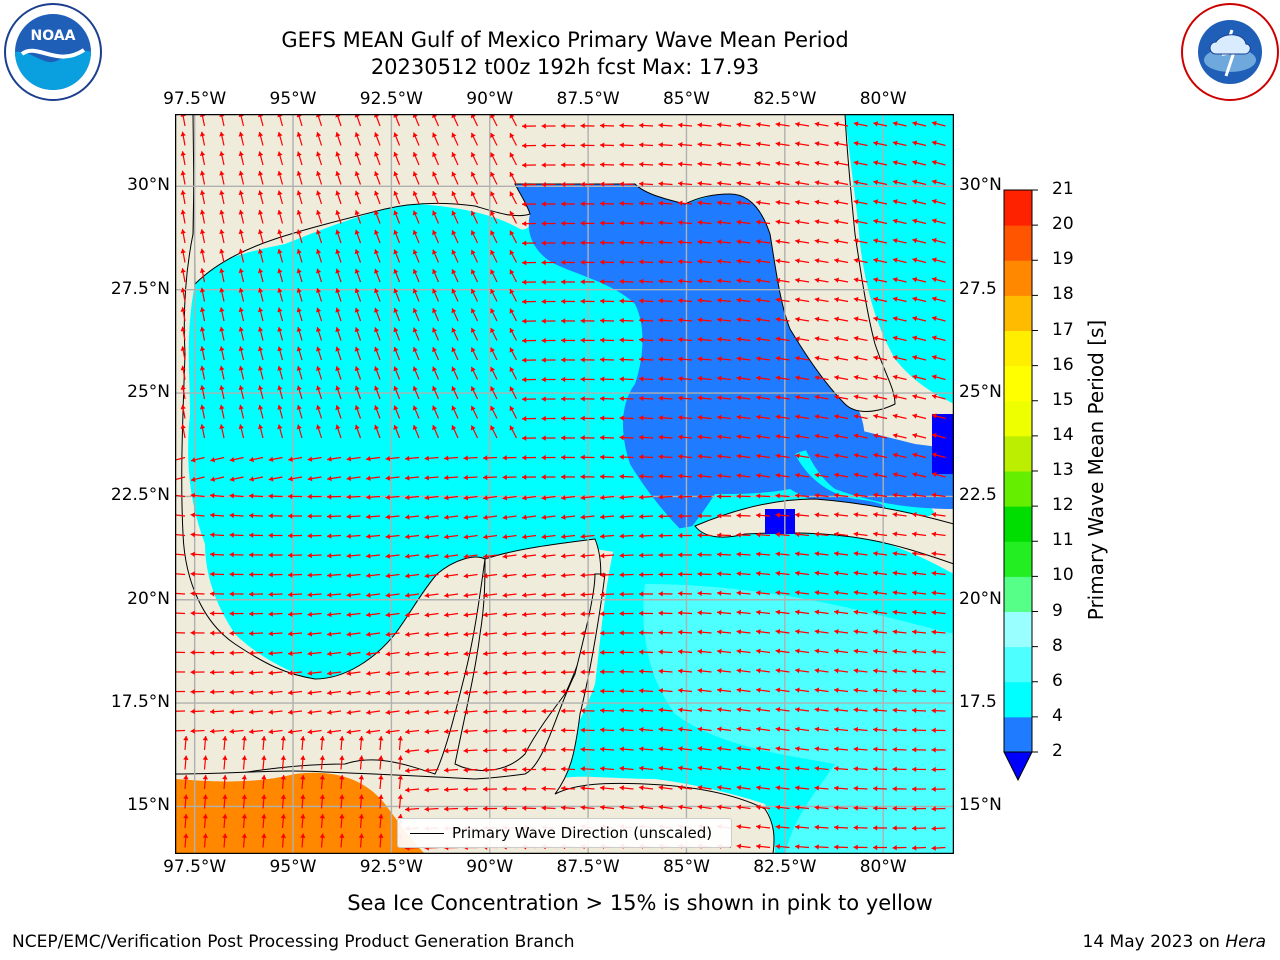 The image size is (1280, 960). I want to click on footer-date-text: 14 May 2023 on, so click(1154, 942).